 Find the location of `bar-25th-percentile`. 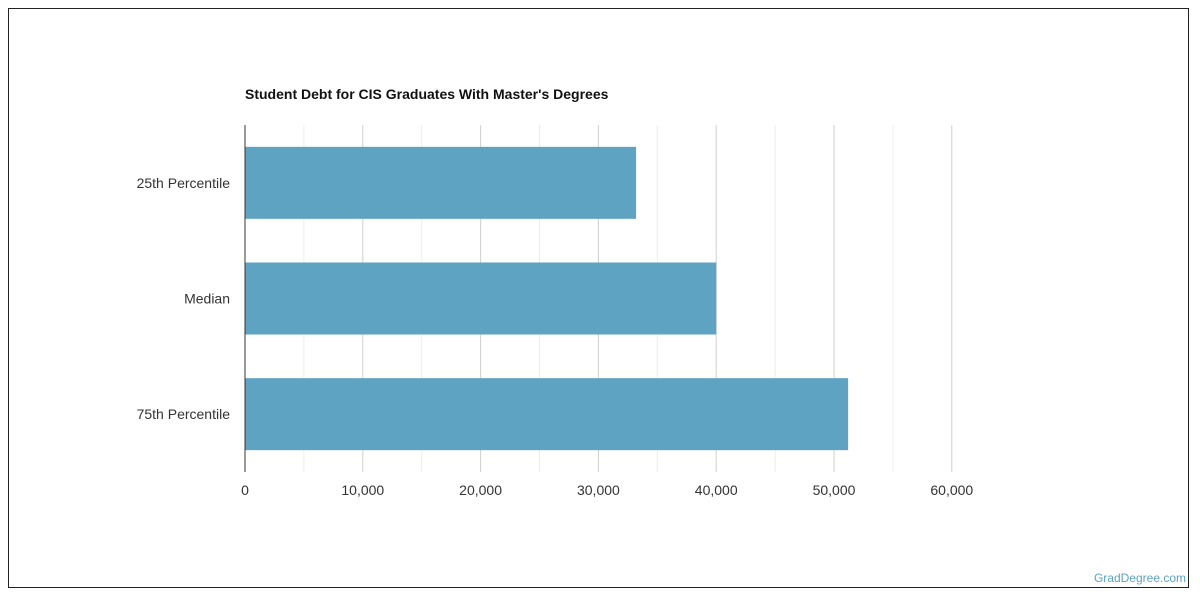

bar-25th-percentile is located at coordinates (441, 182).